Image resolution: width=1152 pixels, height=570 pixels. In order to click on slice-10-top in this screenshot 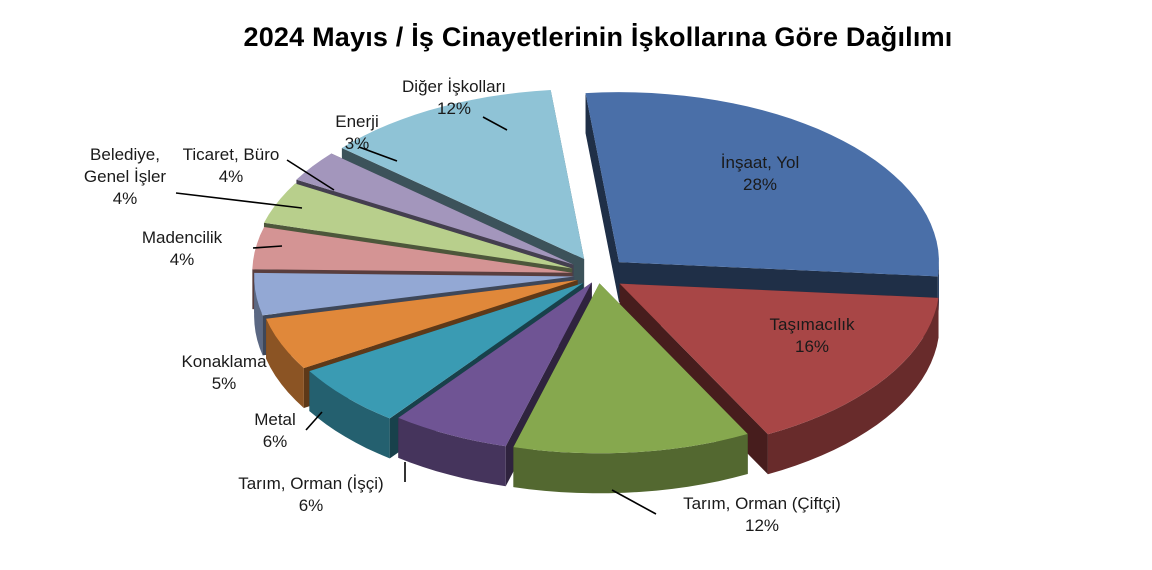, I will do `click(435, 209)`.